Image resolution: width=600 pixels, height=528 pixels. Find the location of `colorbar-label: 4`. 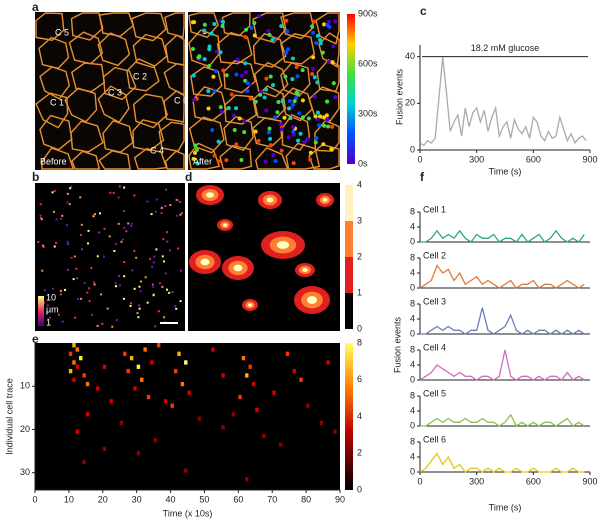

colorbar-label: 4 is located at coordinates (359, 416).